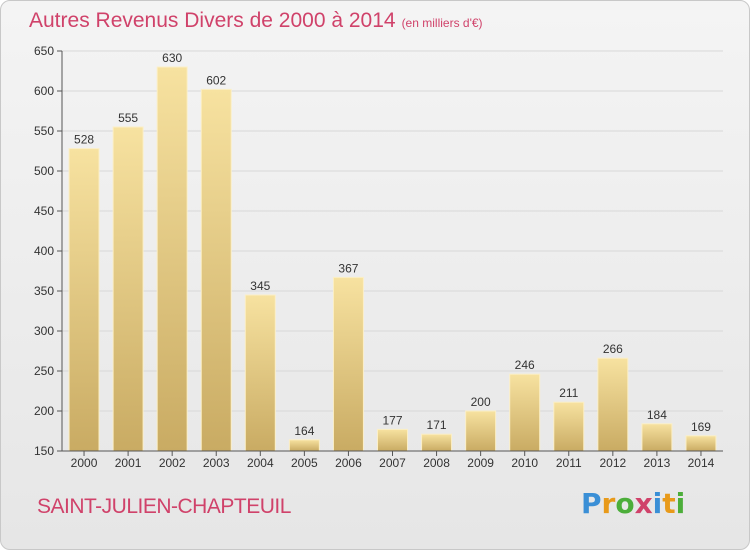  I want to click on chart-title-unit: (en milliers d'€), so click(442, 23).